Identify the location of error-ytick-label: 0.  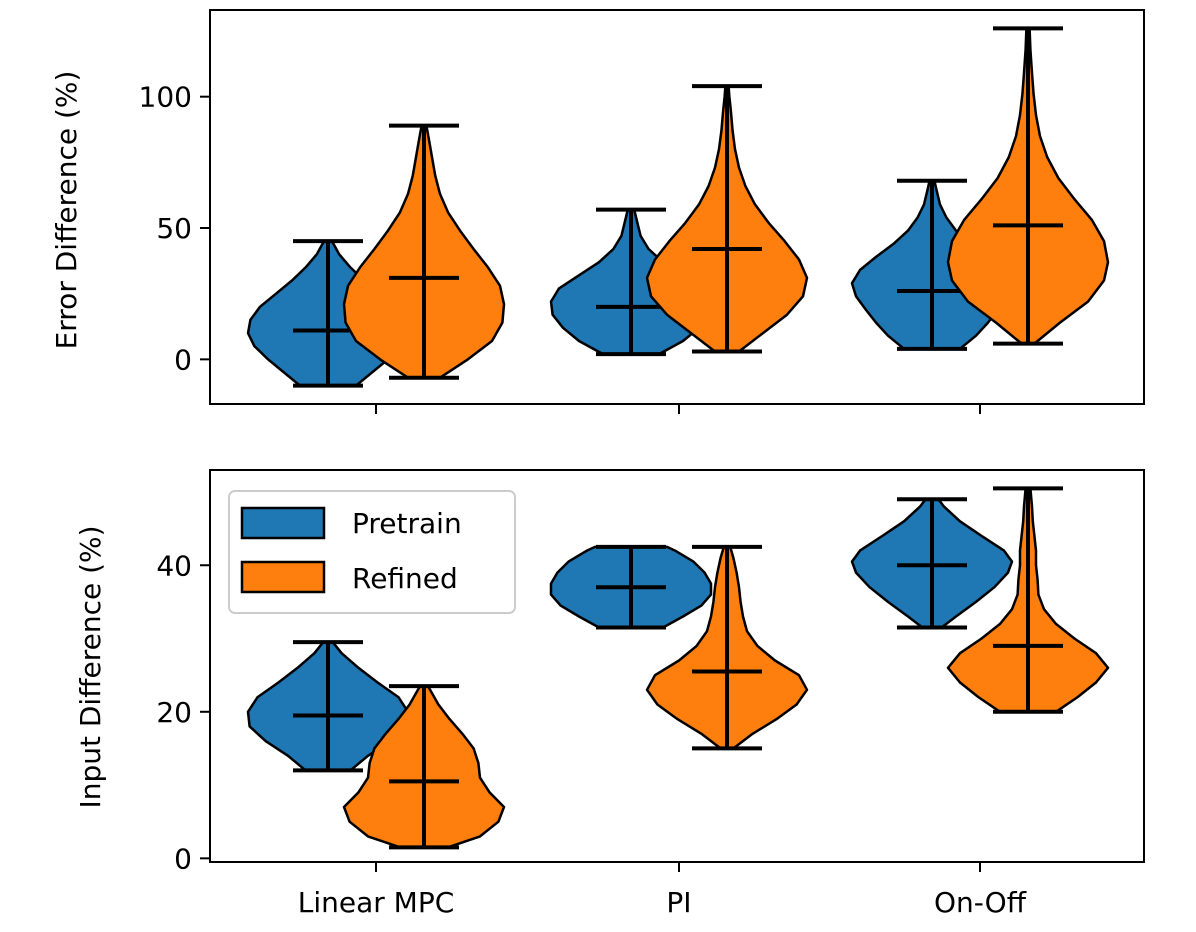
(183, 359).